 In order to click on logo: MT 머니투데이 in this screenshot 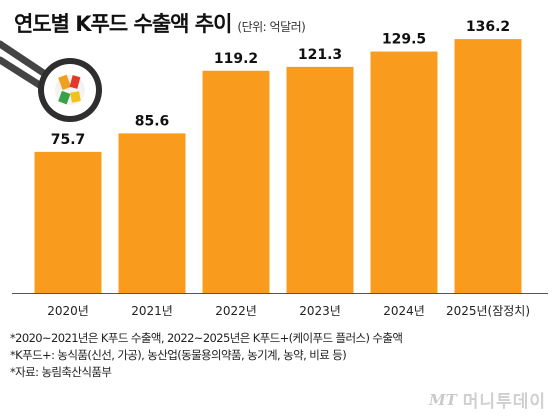, I will do `click(487, 400)`.